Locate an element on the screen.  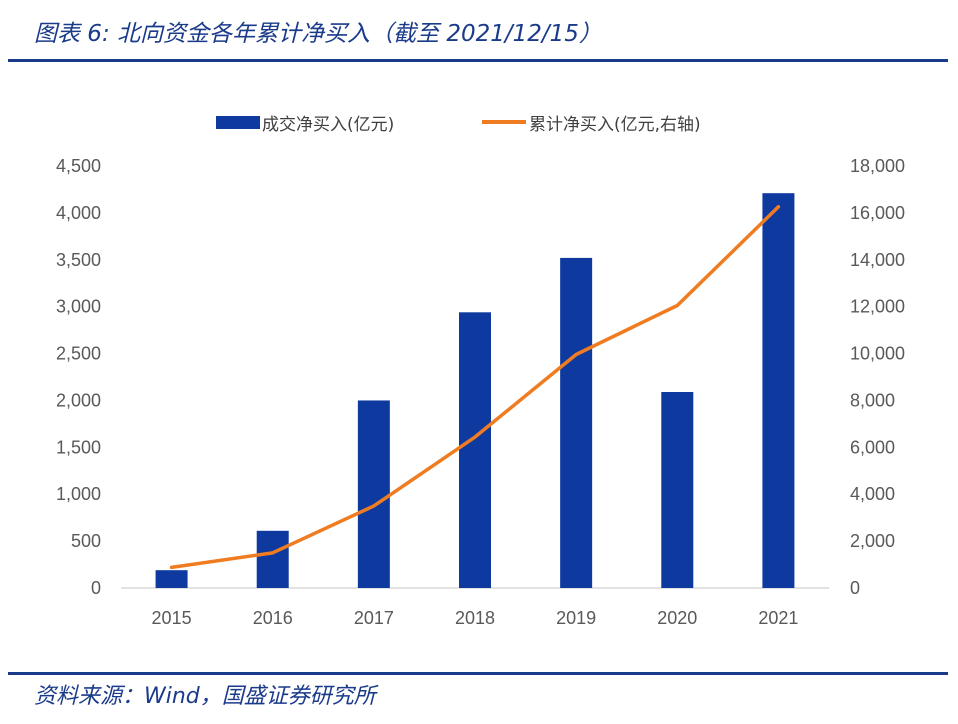
x-axis: 2015 2016 2017 2018 2019 2020 2021 is located at coordinates (475, 618).